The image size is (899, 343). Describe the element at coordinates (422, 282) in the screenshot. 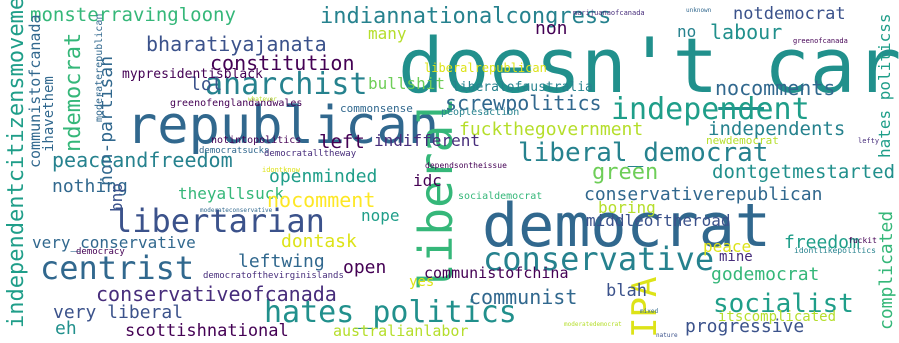

I see `cloud-word: yes` at that location.